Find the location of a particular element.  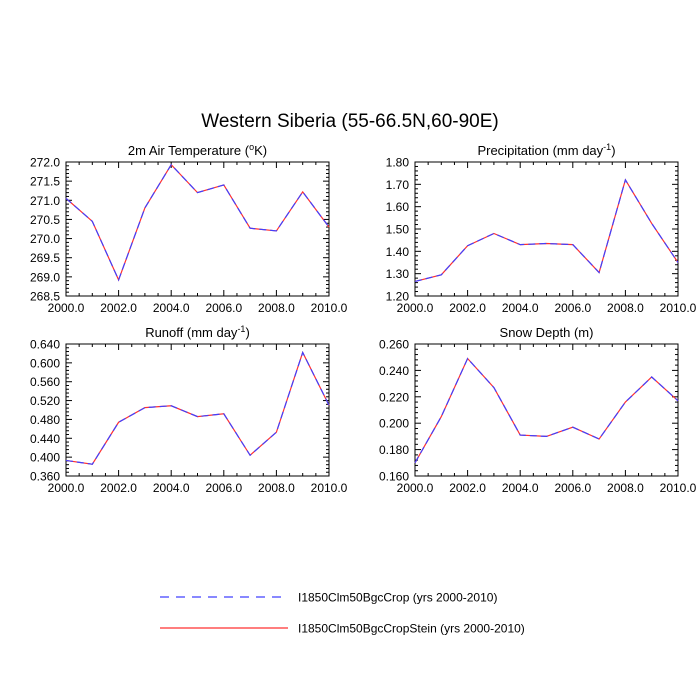

legend-label-2: I1850Clm50BgcCropStein (yrs 2000-2010) is located at coordinates (411, 629).